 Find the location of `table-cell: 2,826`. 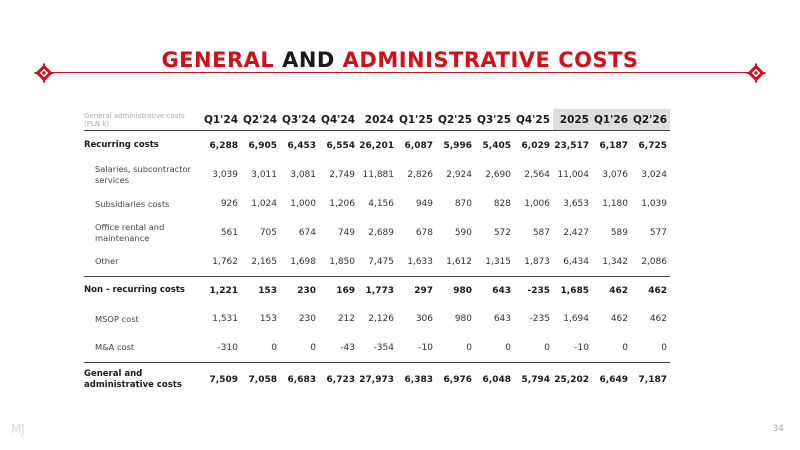

table-cell: 2,826 is located at coordinates (420, 175).